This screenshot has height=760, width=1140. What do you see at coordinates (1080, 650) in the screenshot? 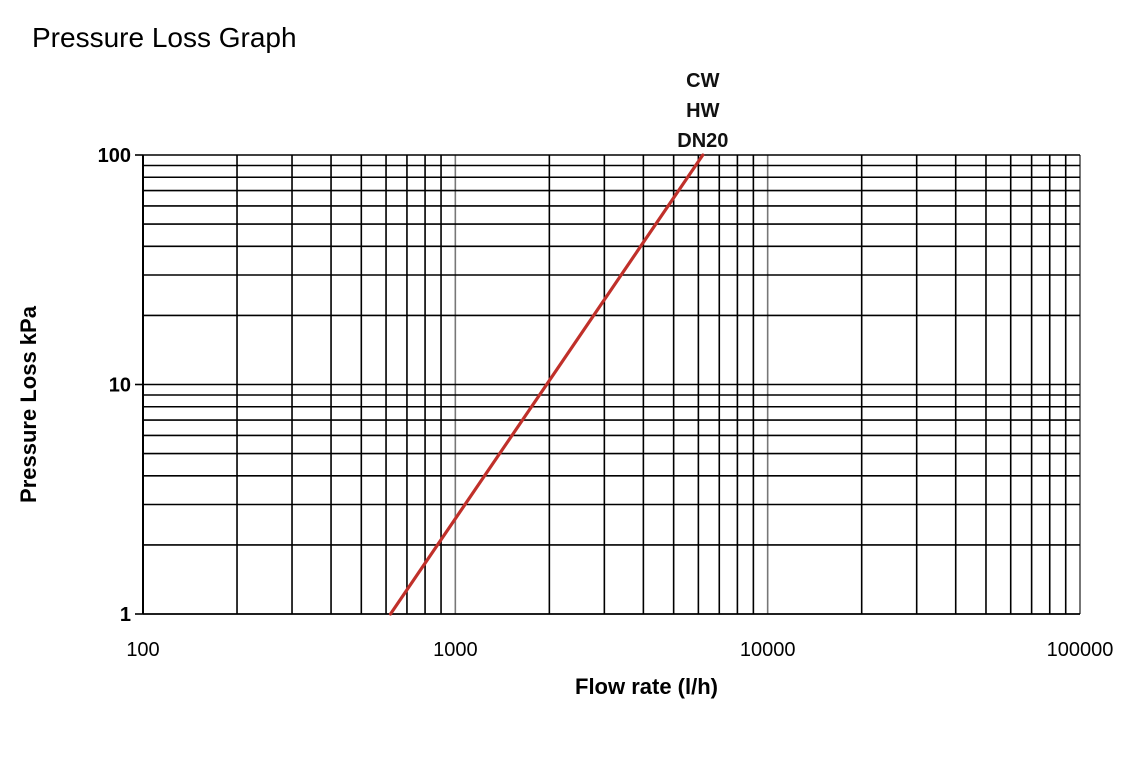
I see `x-tick-label: 100000` at bounding box center [1080, 650].